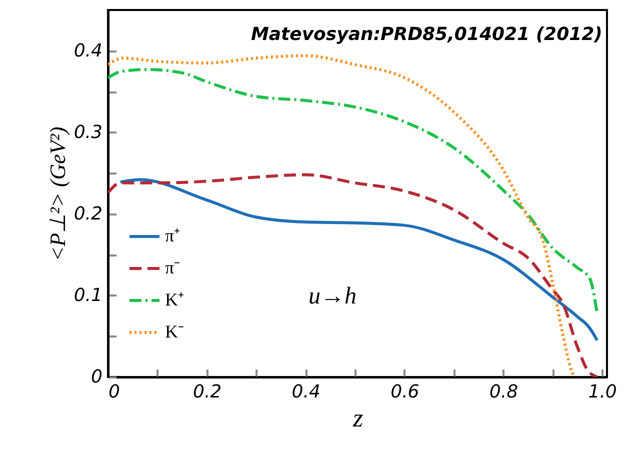  What do you see at coordinates (405, 392) in the screenshot?
I see `x-tick-label: 0.6` at bounding box center [405, 392].